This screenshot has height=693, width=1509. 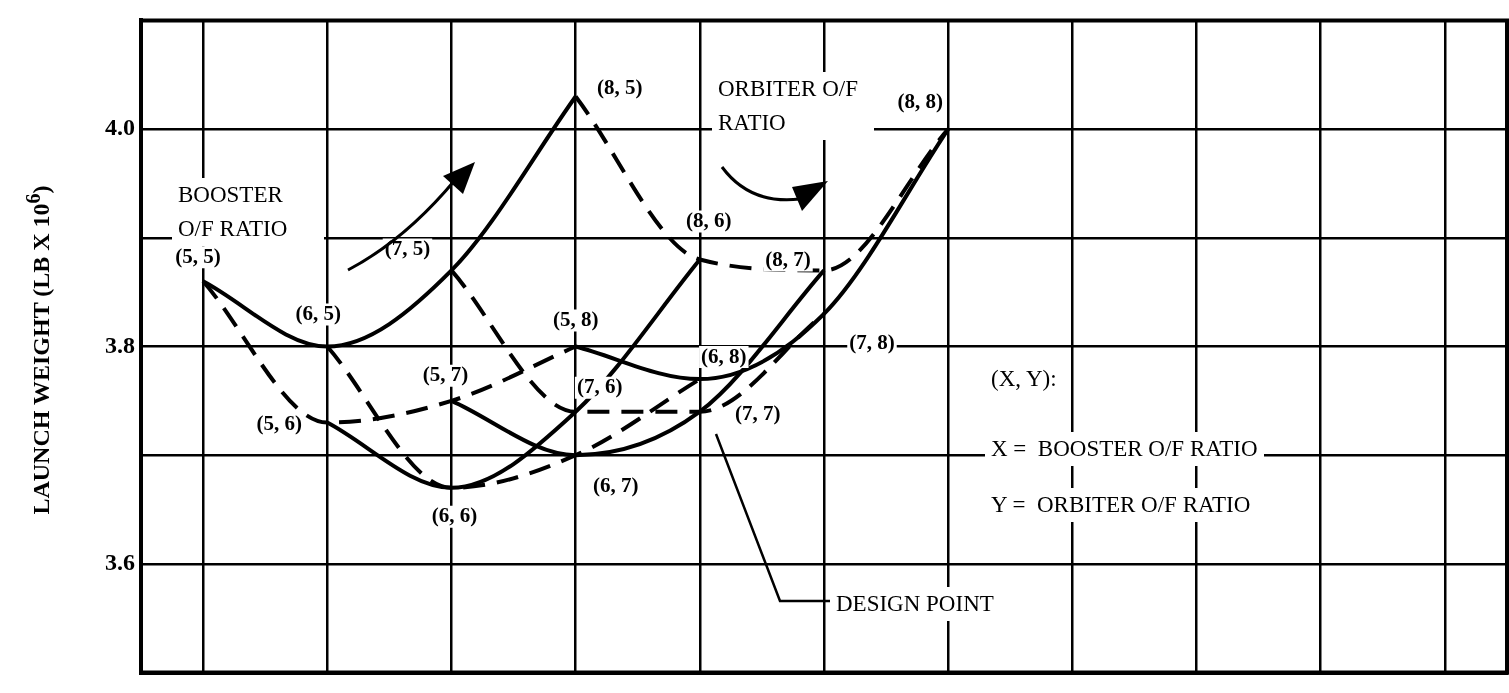 What do you see at coordinates (233, 211) in the screenshot?
I see `annotation: BOOSTER O/F RATIO` at bounding box center [233, 211].